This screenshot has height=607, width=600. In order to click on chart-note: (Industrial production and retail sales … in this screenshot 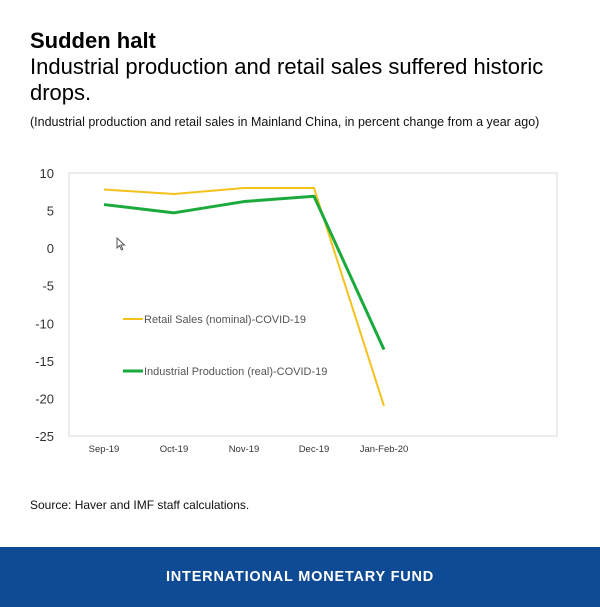, I will do `click(285, 122)`.